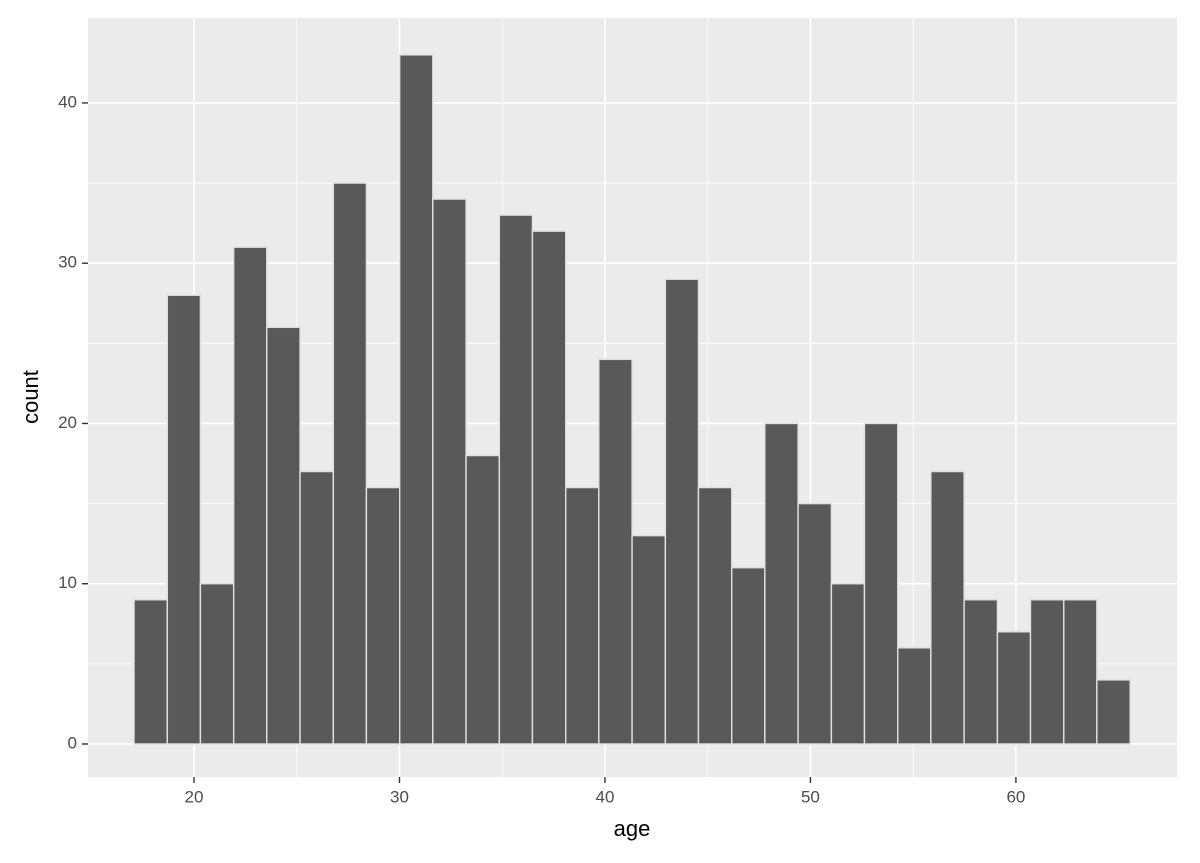 The width and height of the screenshot is (1200, 863). What do you see at coordinates (632, 828) in the screenshot?
I see `x-axis-title: age` at bounding box center [632, 828].